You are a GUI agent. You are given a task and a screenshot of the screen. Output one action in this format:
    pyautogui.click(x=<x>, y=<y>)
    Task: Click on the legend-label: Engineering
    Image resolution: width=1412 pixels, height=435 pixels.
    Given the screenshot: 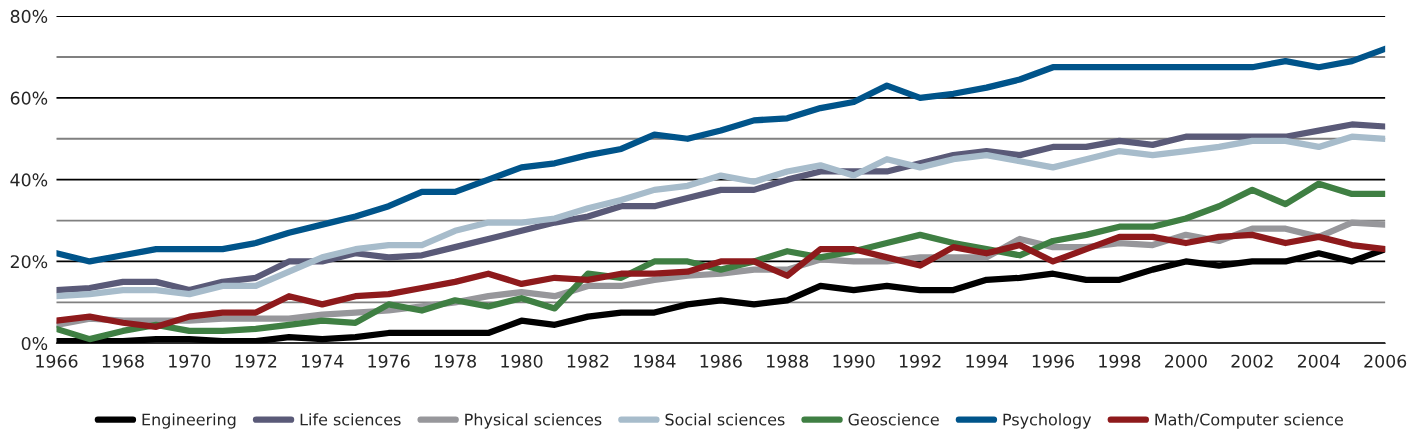 What is the action you would take?
    pyautogui.click(x=189, y=421)
    